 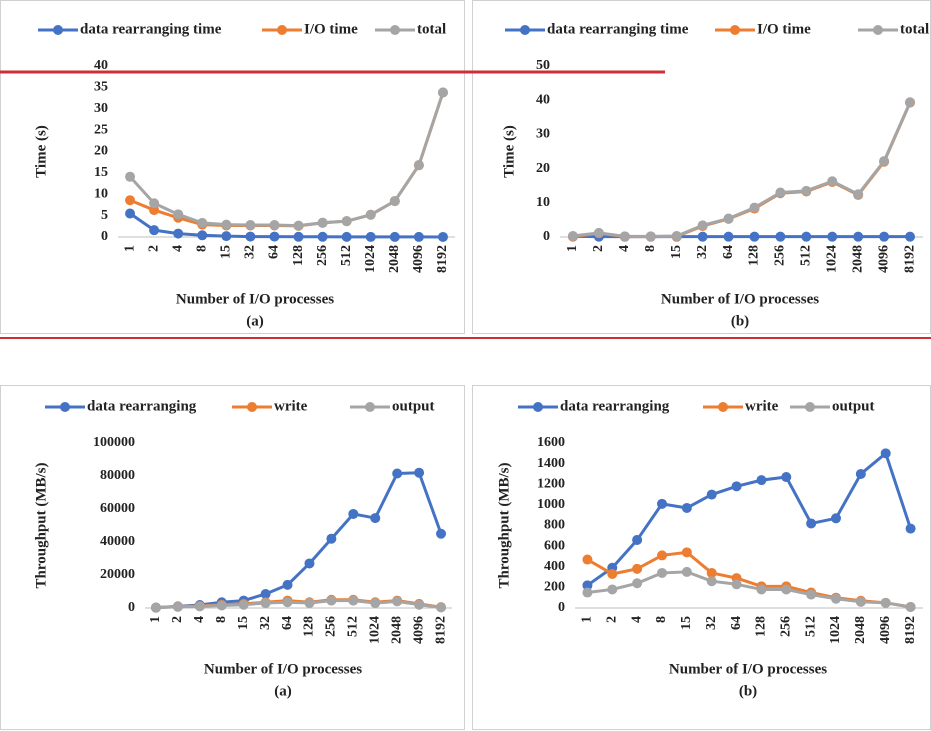 I want to click on x-tick-label: 256, so click(x=780, y=255).